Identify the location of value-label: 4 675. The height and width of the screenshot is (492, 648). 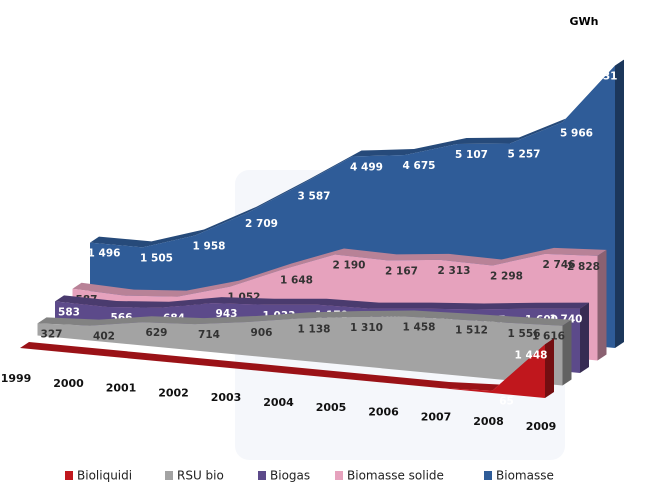
(419, 166).